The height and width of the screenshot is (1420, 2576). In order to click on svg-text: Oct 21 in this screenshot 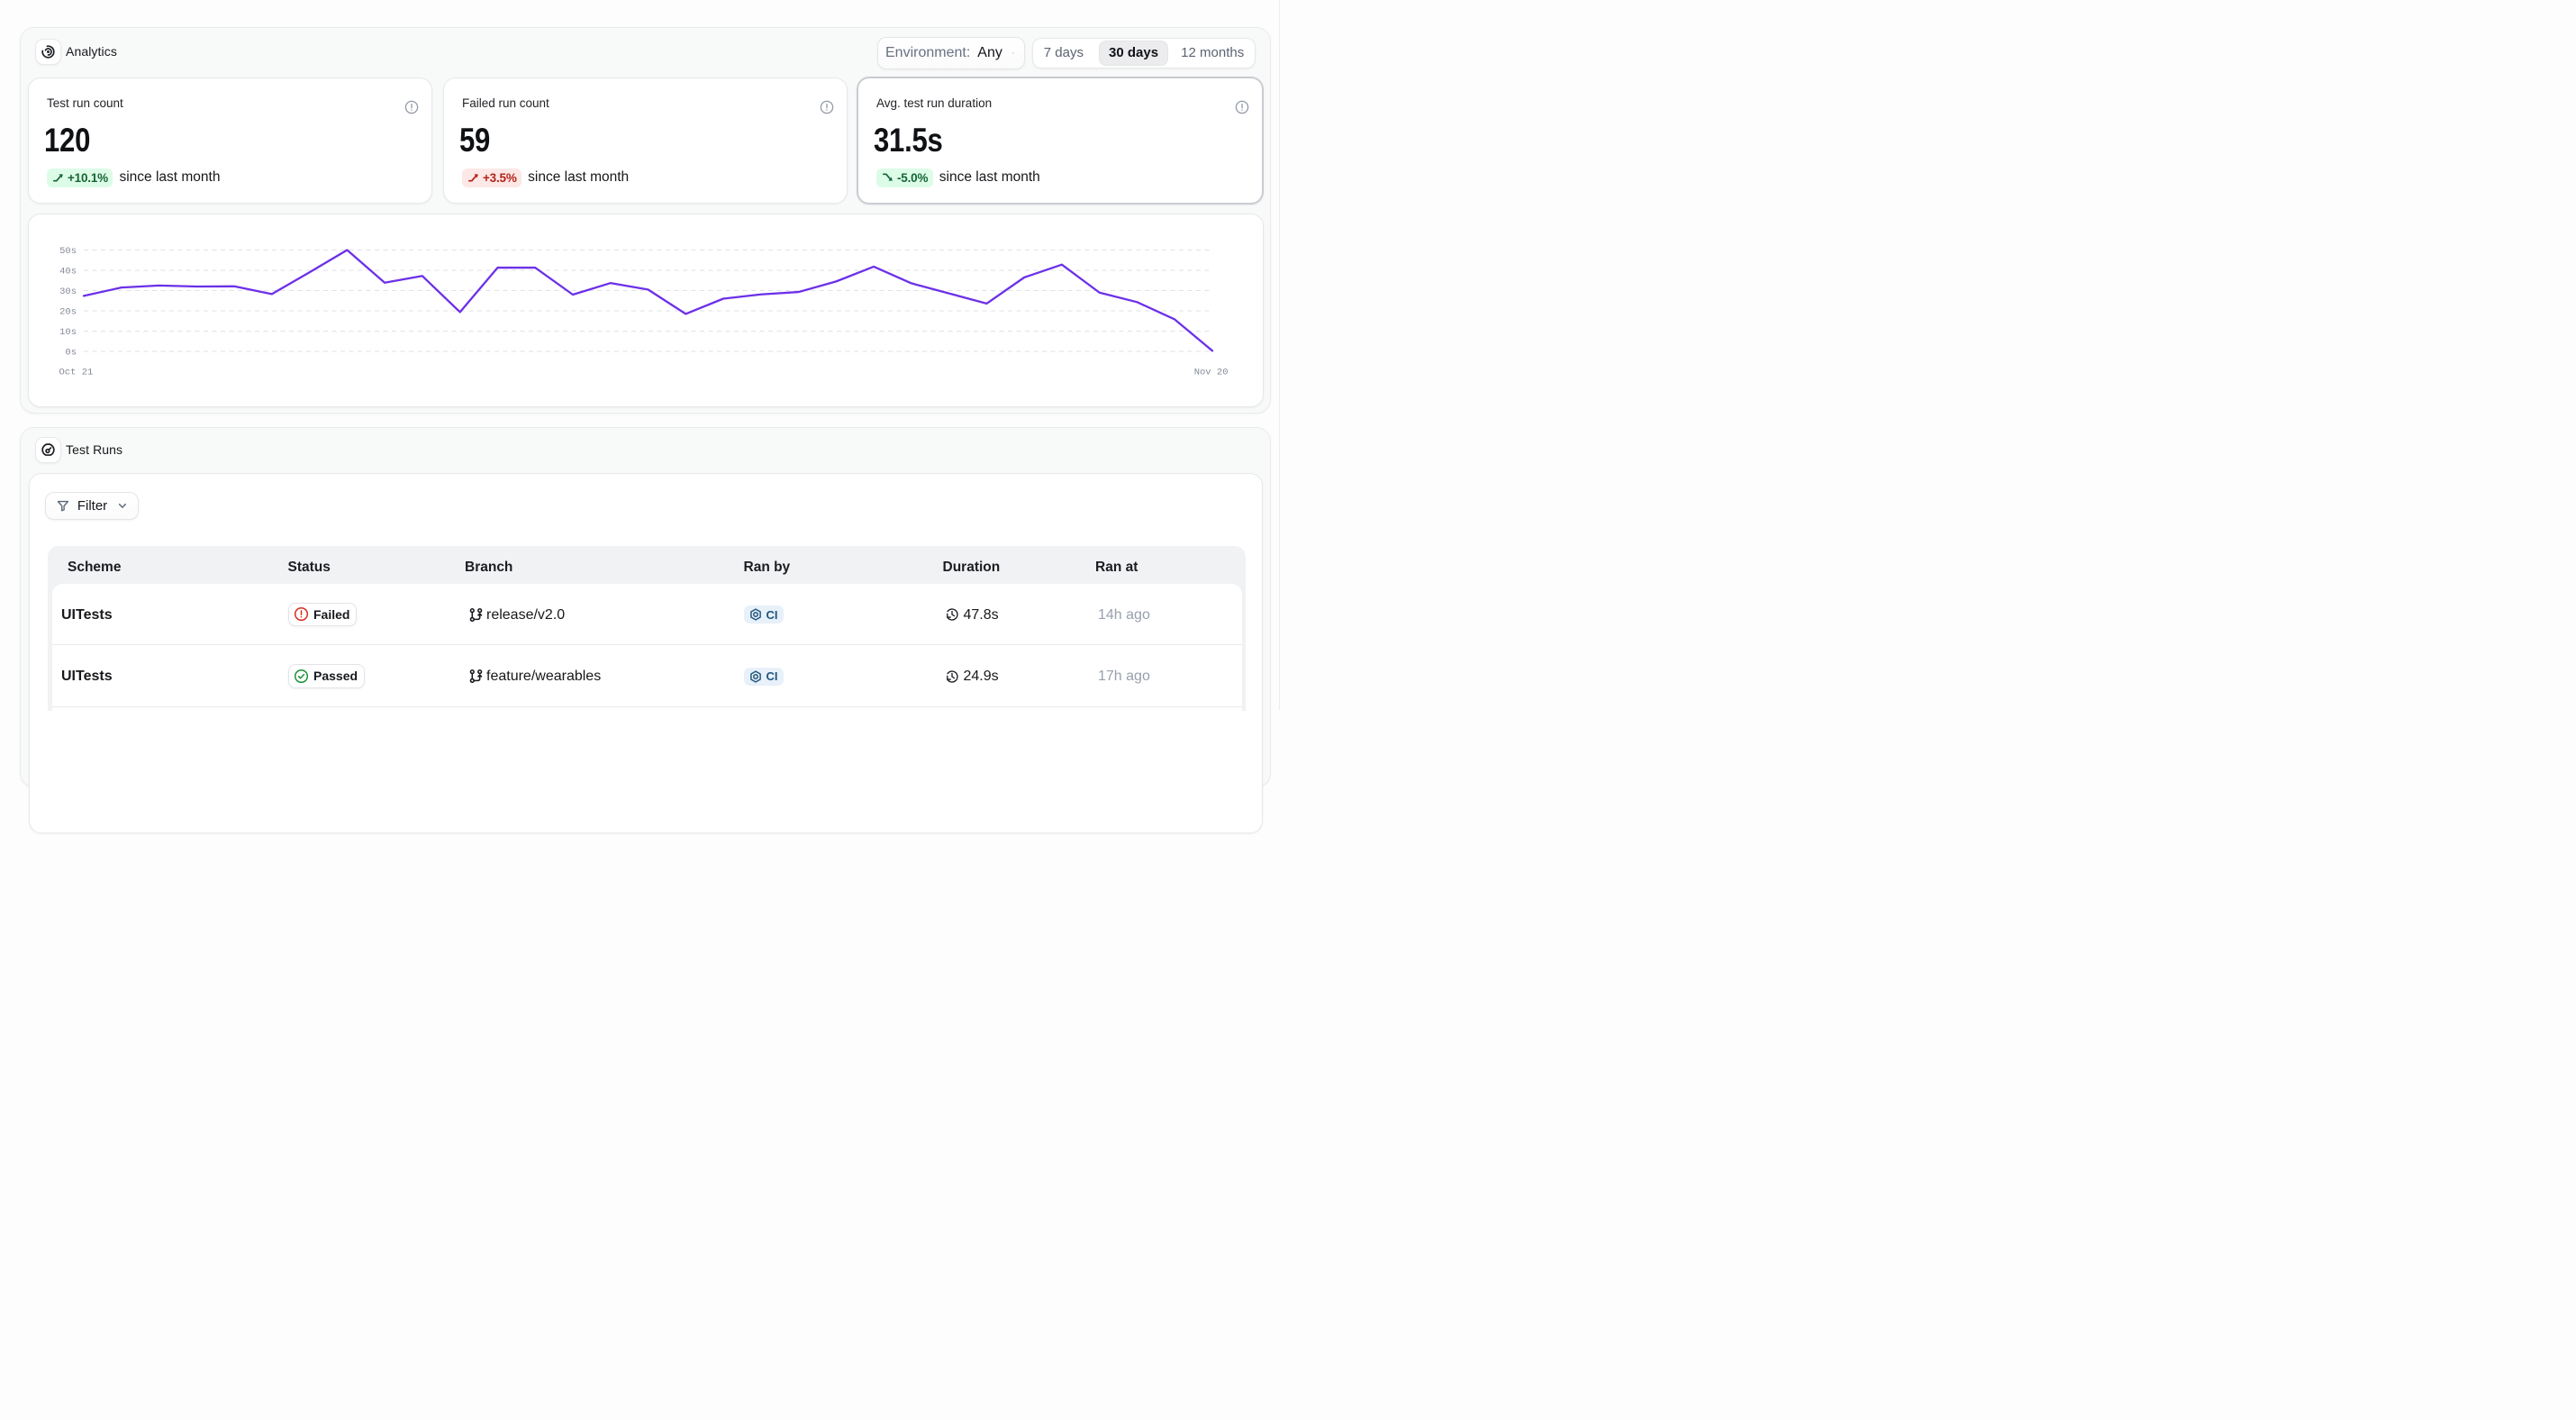, I will do `click(76, 372)`.